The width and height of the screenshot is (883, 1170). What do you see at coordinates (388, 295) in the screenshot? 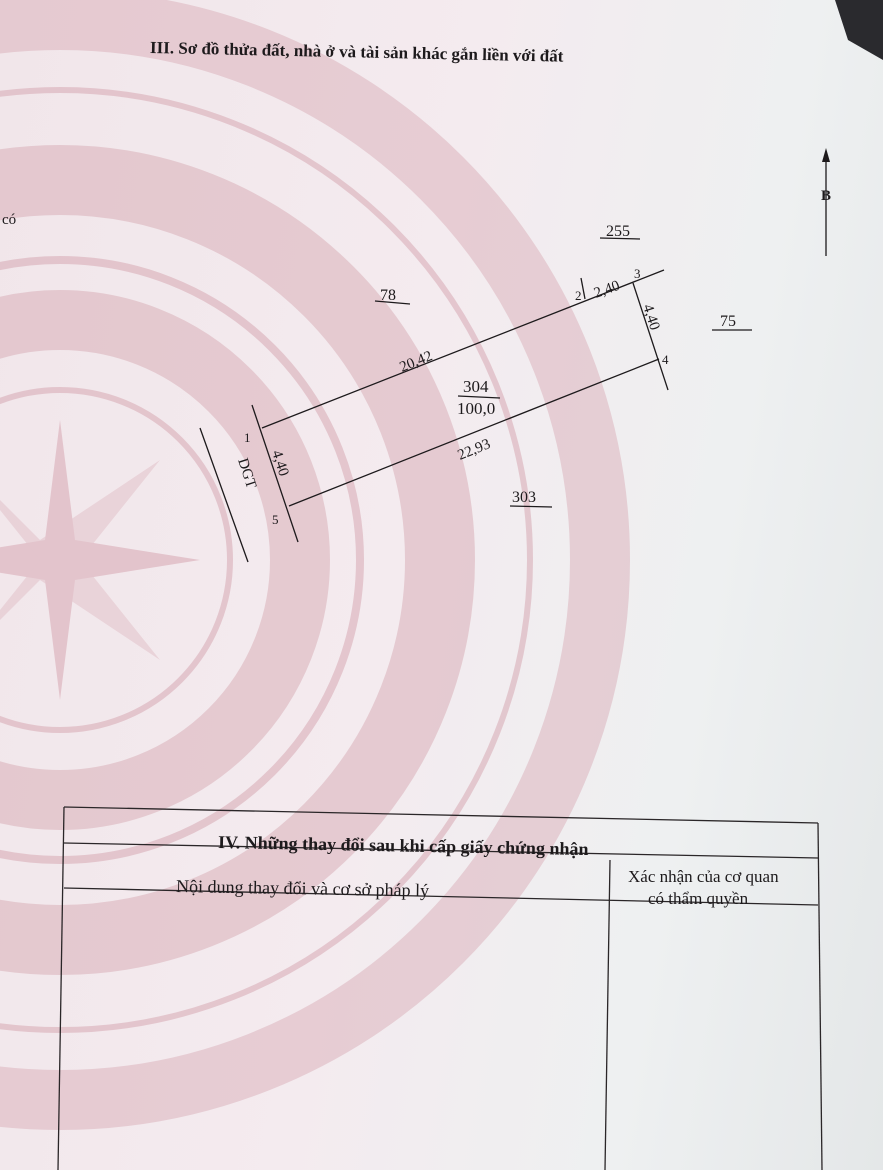
I see `neighbor-78: 78` at bounding box center [388, 295].